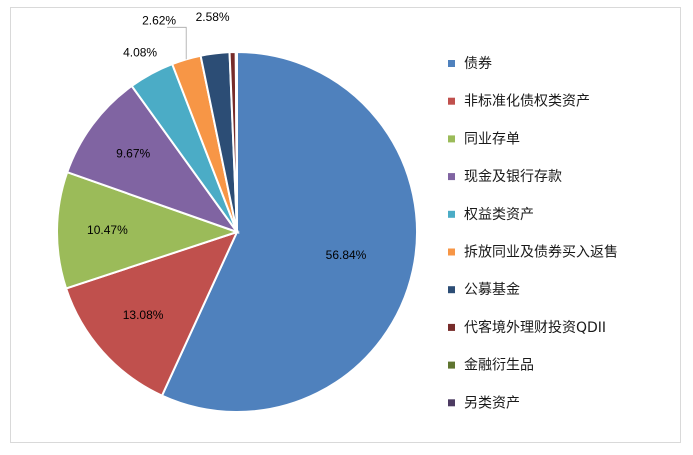 This screenshot has height=455, width=693. I want to click on legend-label-9: 另类资产, so click(492, 403).